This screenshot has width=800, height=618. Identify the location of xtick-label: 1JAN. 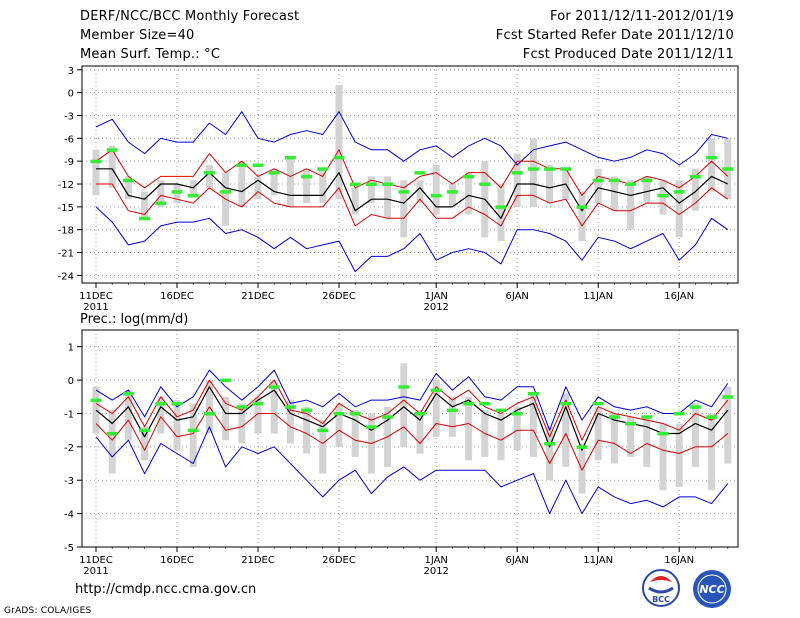
(435, 296).